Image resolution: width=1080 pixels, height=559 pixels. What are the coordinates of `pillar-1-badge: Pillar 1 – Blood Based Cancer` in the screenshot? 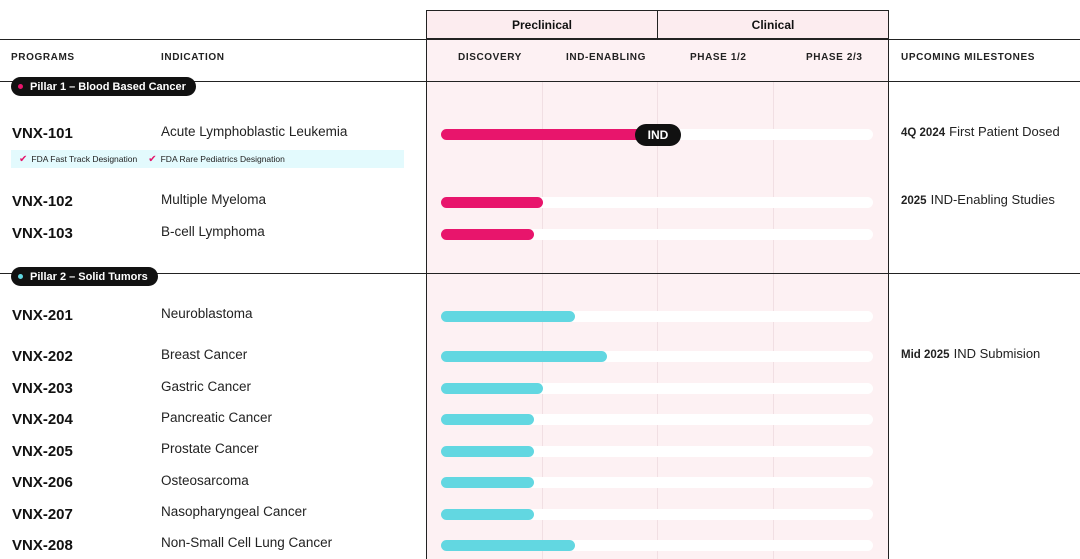 It's located at (103, 86).